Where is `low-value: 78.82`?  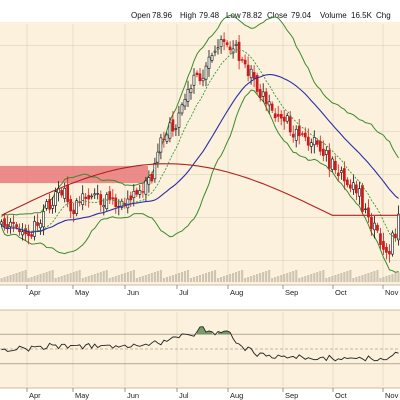 low-value: 78.82 is located at coordinates (252, 15).